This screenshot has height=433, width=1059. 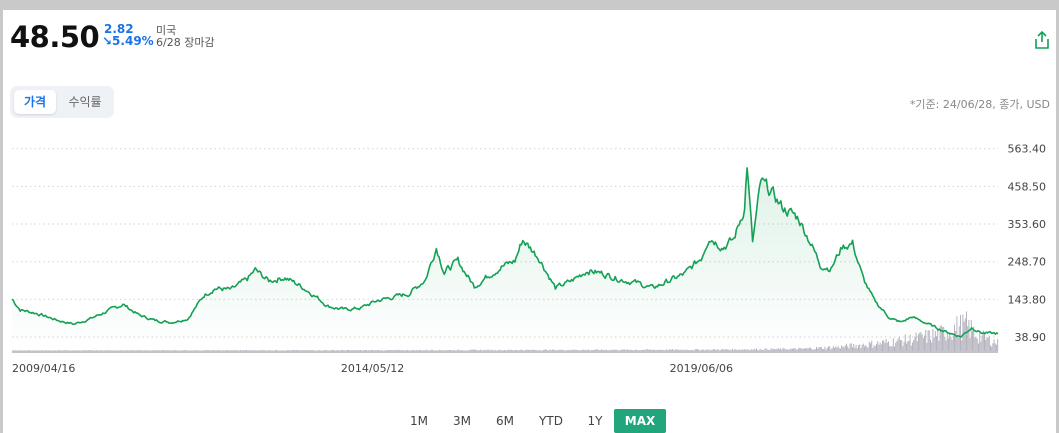 What do you see at coordinates (979, 104) in the screenshot?
I see `basis-note: *기준: 24/06/28, 종가, USD` at bounding box center [979, 104].